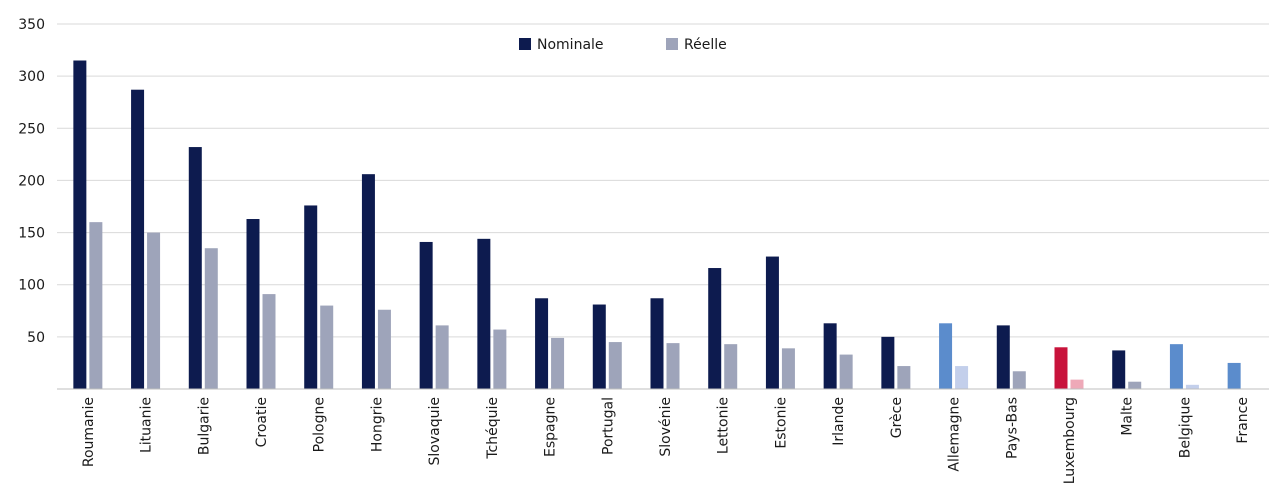  I want to click on legend-label: Nominale, so click(570, 45).